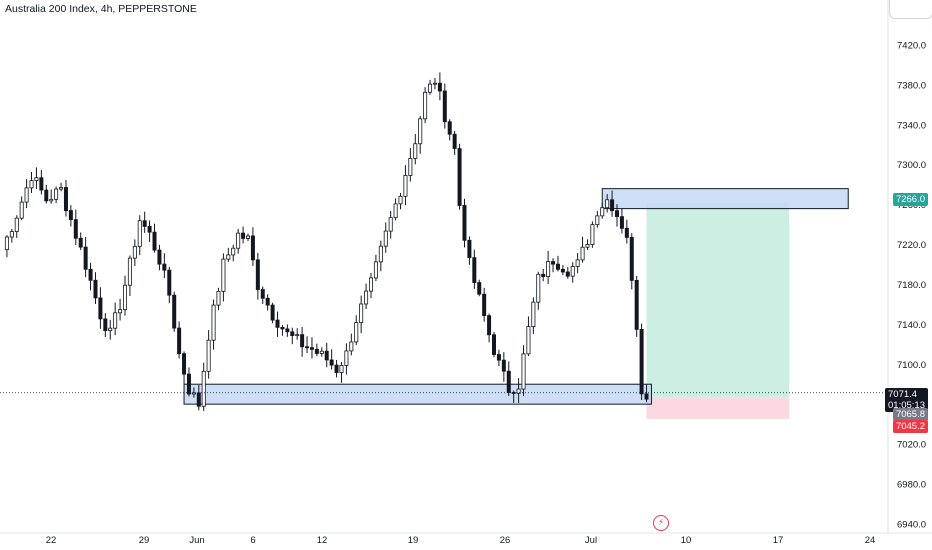 Image resolution: width=932 pixels, height=550 pixels. I want to click on time-axis: 22 29 Jun 6 12 19 26 Jul 10 17 24, so click(461, 540).